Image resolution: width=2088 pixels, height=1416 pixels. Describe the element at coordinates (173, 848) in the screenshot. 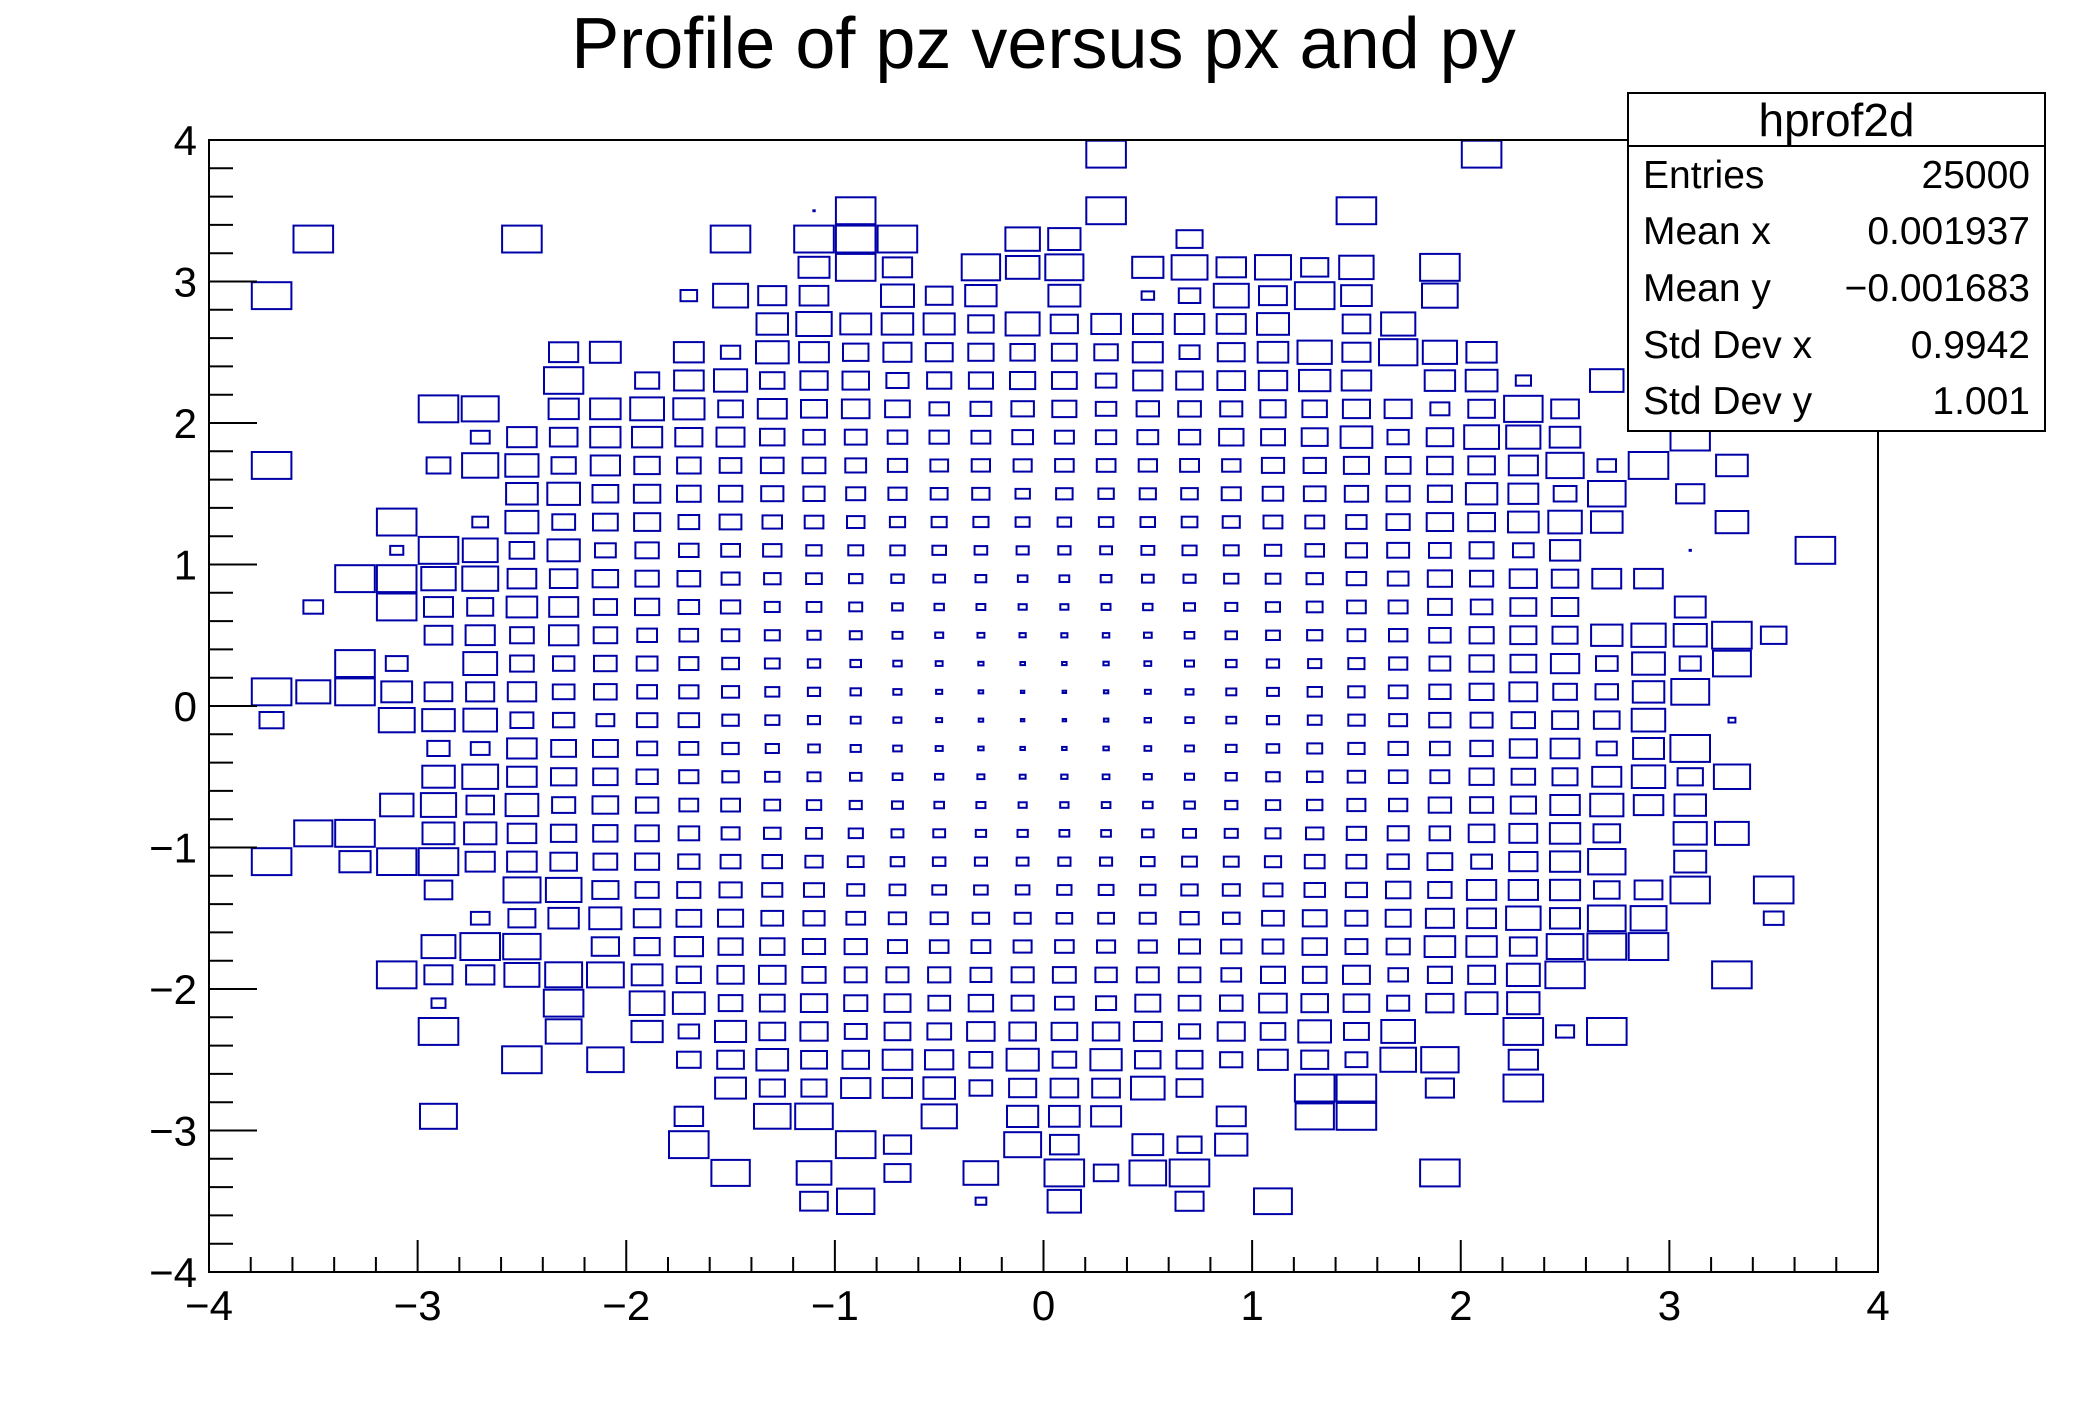

I see `y-axis-tick-label: −1` at that location.